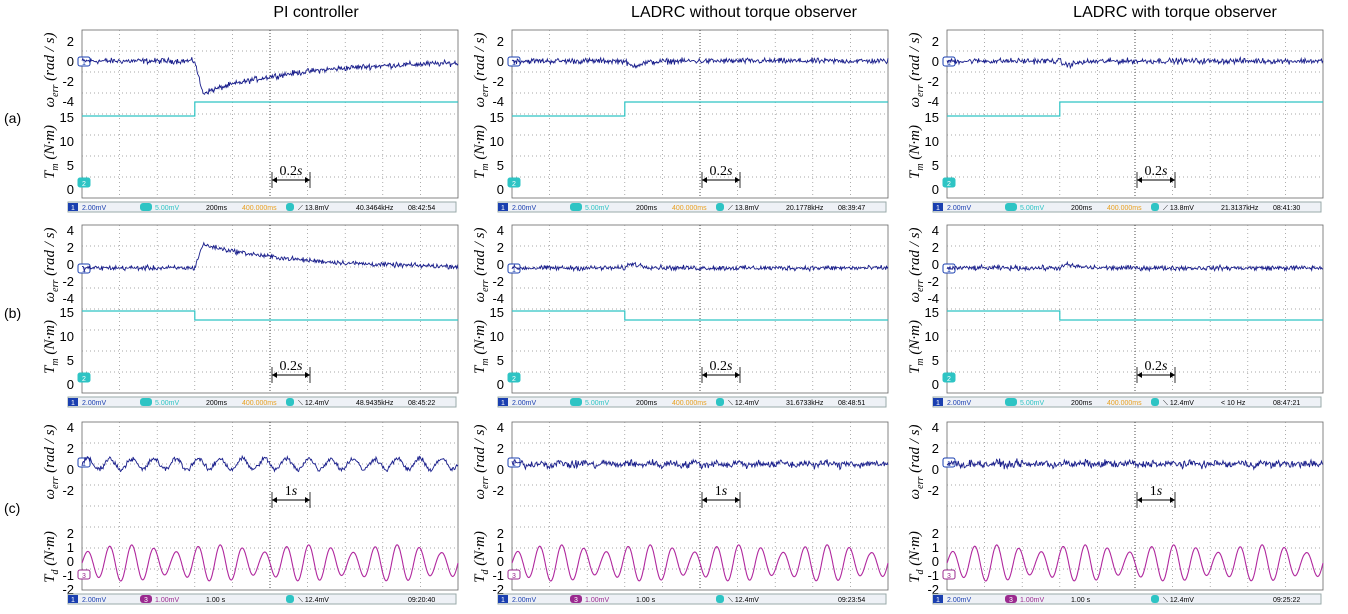 The image size is (1348, 614). What do you see at coordinates (1233, 403) in the screenshot?
I see `status-frequency: < 10 Hz` at bounding box center [1233, 403].